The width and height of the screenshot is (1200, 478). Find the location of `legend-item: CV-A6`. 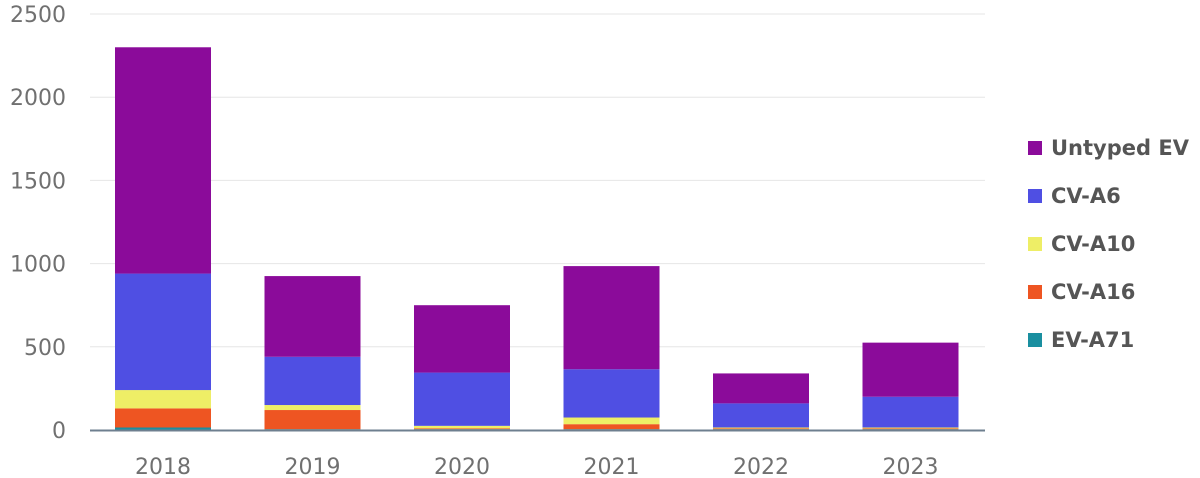

legend-item: CV-A6 is located at coordinates (1114, 196).